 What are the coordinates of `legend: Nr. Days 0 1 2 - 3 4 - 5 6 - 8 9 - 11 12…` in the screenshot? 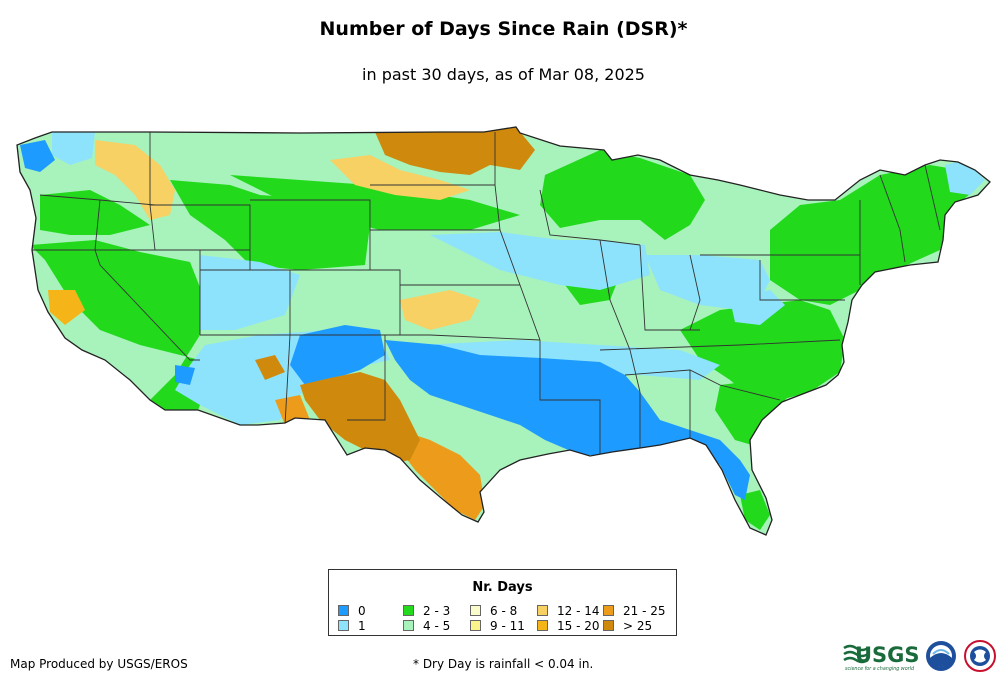 It's located at (502, 602).